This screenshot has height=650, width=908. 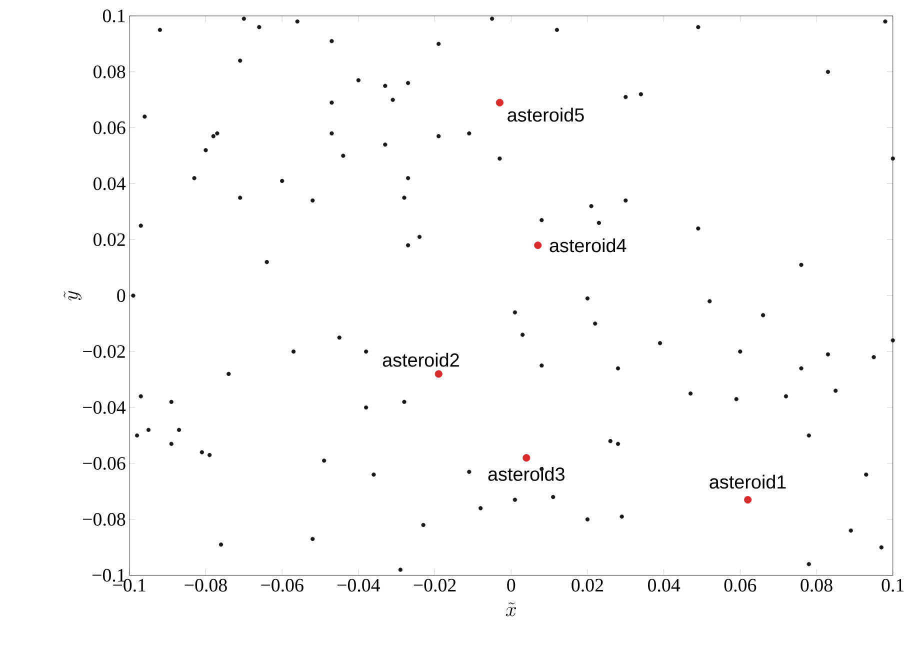 I want to click on y-tick-label: 0.02, so click(x=109, y=239).